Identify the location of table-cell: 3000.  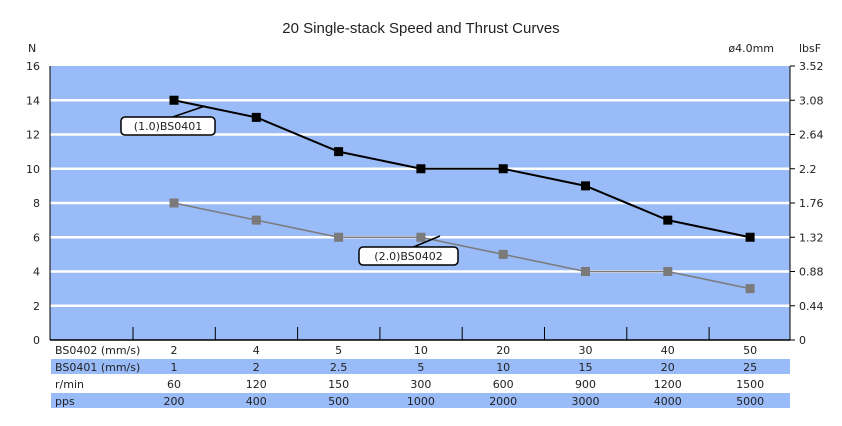
(586, 401).